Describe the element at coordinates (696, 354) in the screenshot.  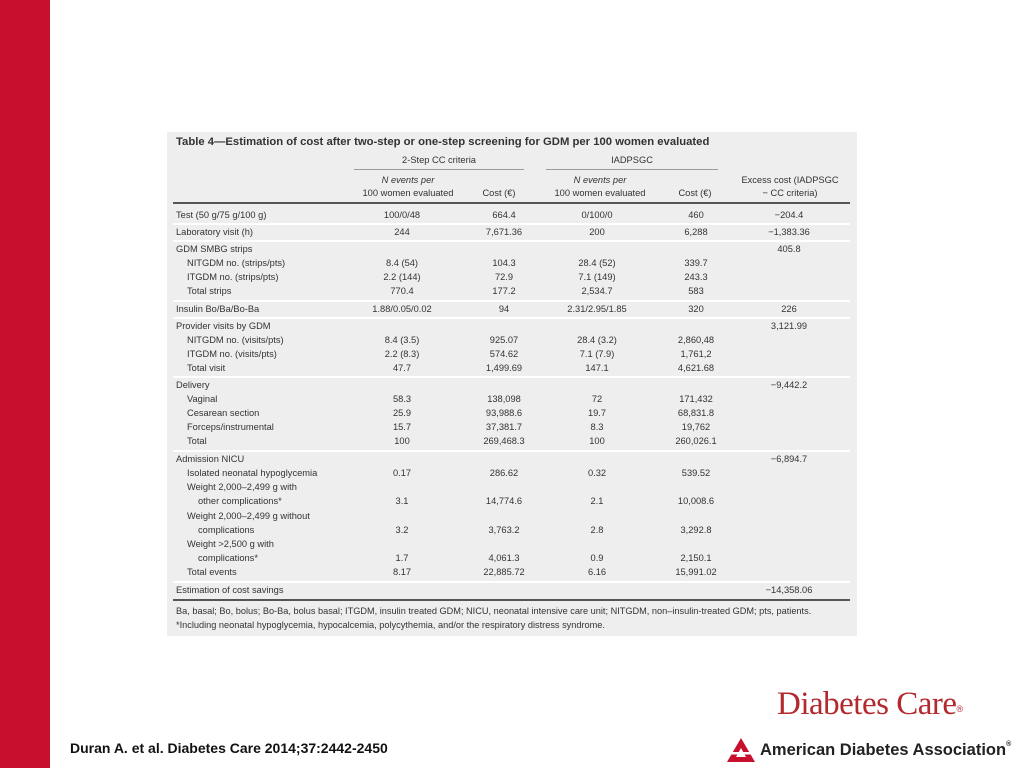
I see `table-cell: 1,761,2` at that location.